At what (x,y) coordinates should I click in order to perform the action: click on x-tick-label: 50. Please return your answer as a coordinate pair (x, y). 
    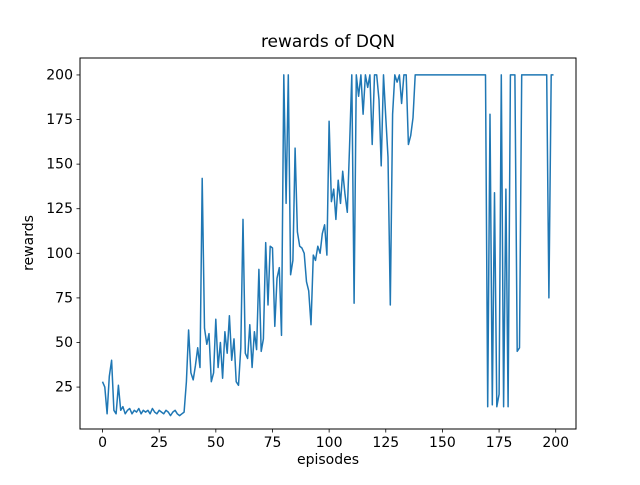
    Looking at the image, I should click on (216, 443).